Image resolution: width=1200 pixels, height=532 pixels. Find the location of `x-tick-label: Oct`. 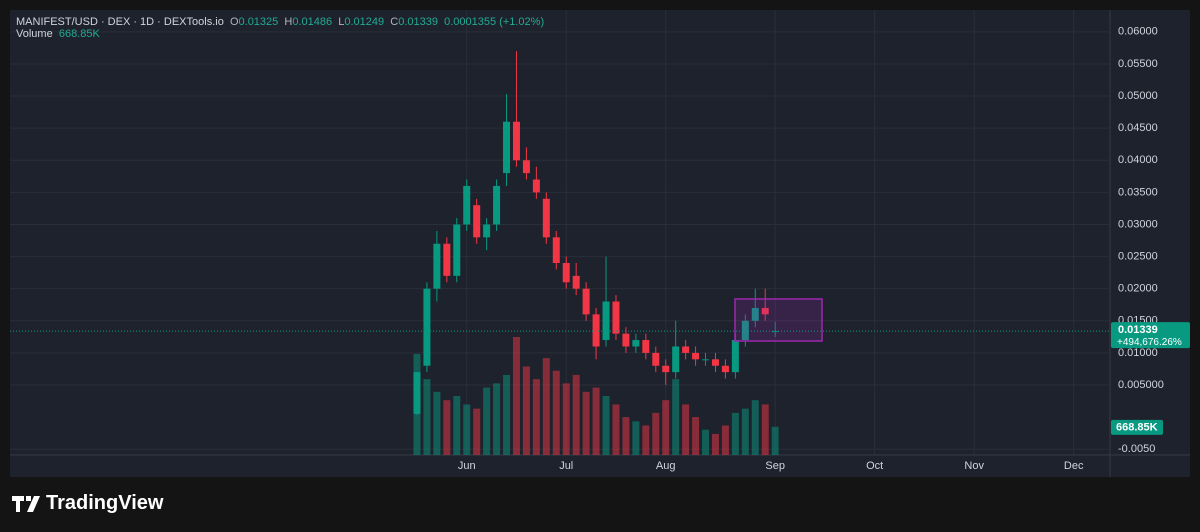

x-tick-label: Oct is located at coordinates (874, 466).